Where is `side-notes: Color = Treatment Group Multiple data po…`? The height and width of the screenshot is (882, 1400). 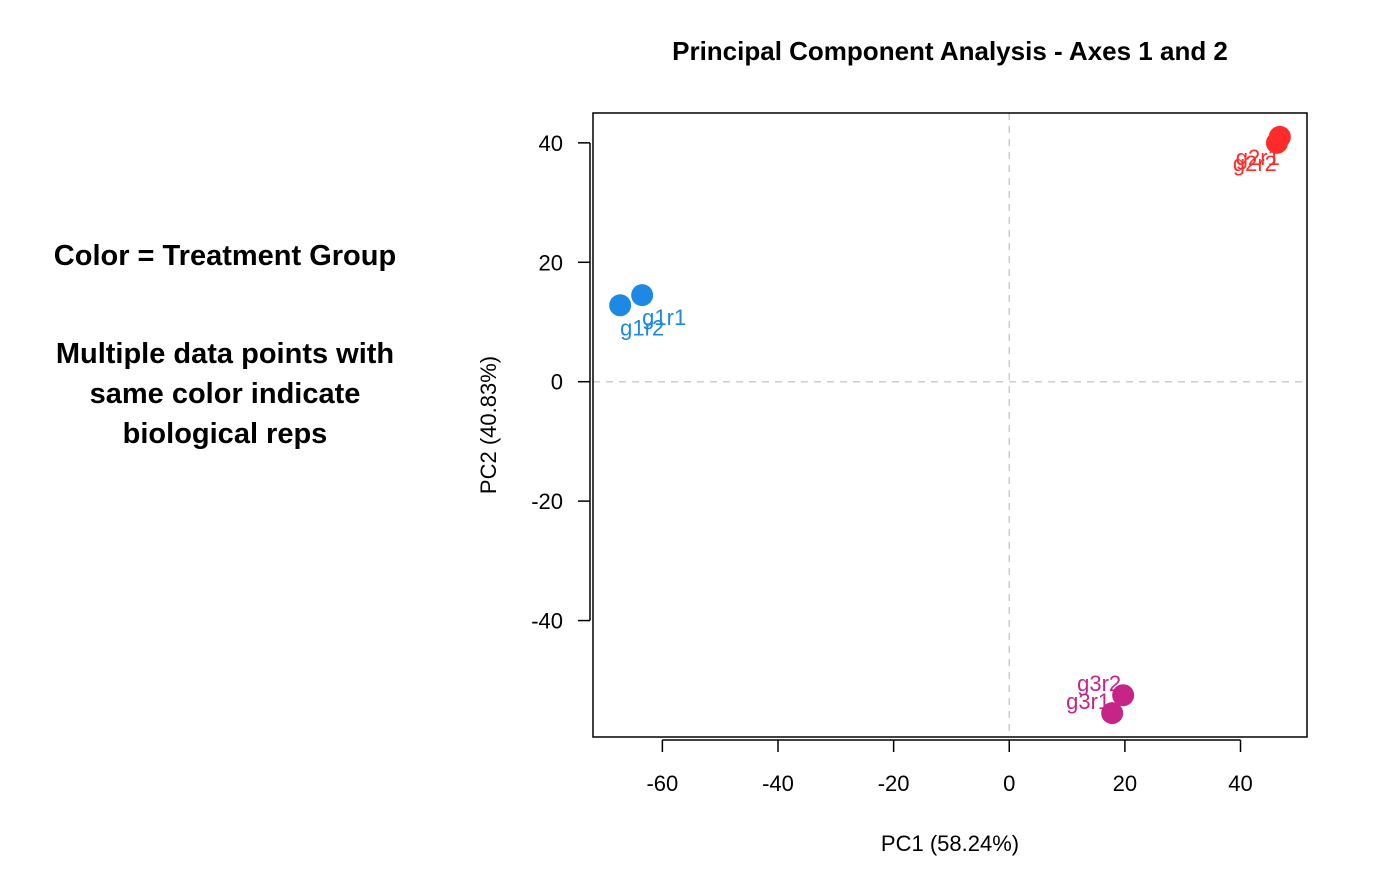
side-notes: Color = Treatment Group Multiple data po… is located at coordinates (225, 345).